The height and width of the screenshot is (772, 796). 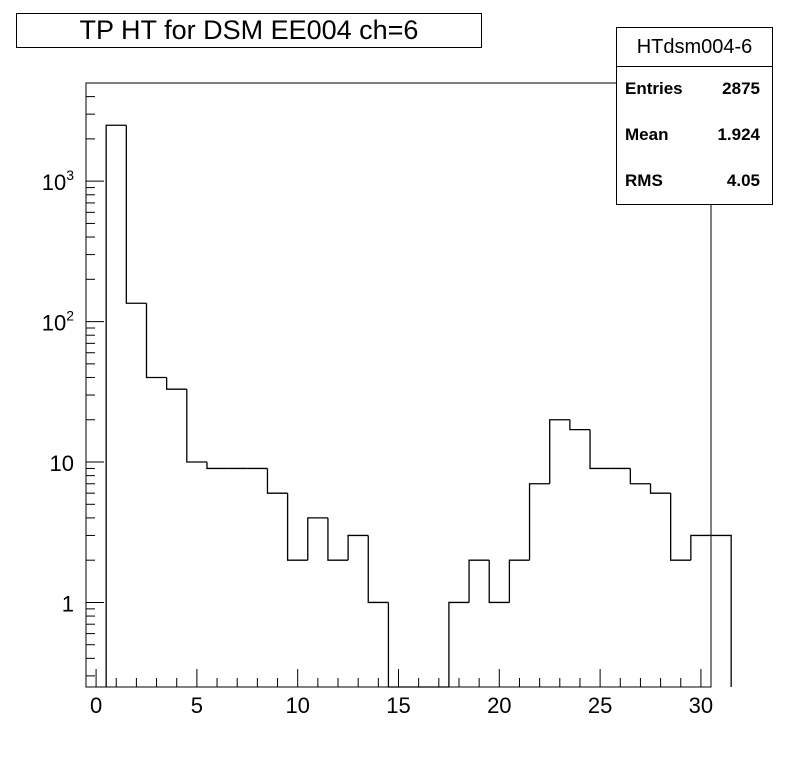 What do you see at coordinates (644, 180) in the screenshot?
I see `stats-rms-label: RMS` at bounding box center [644, 180].